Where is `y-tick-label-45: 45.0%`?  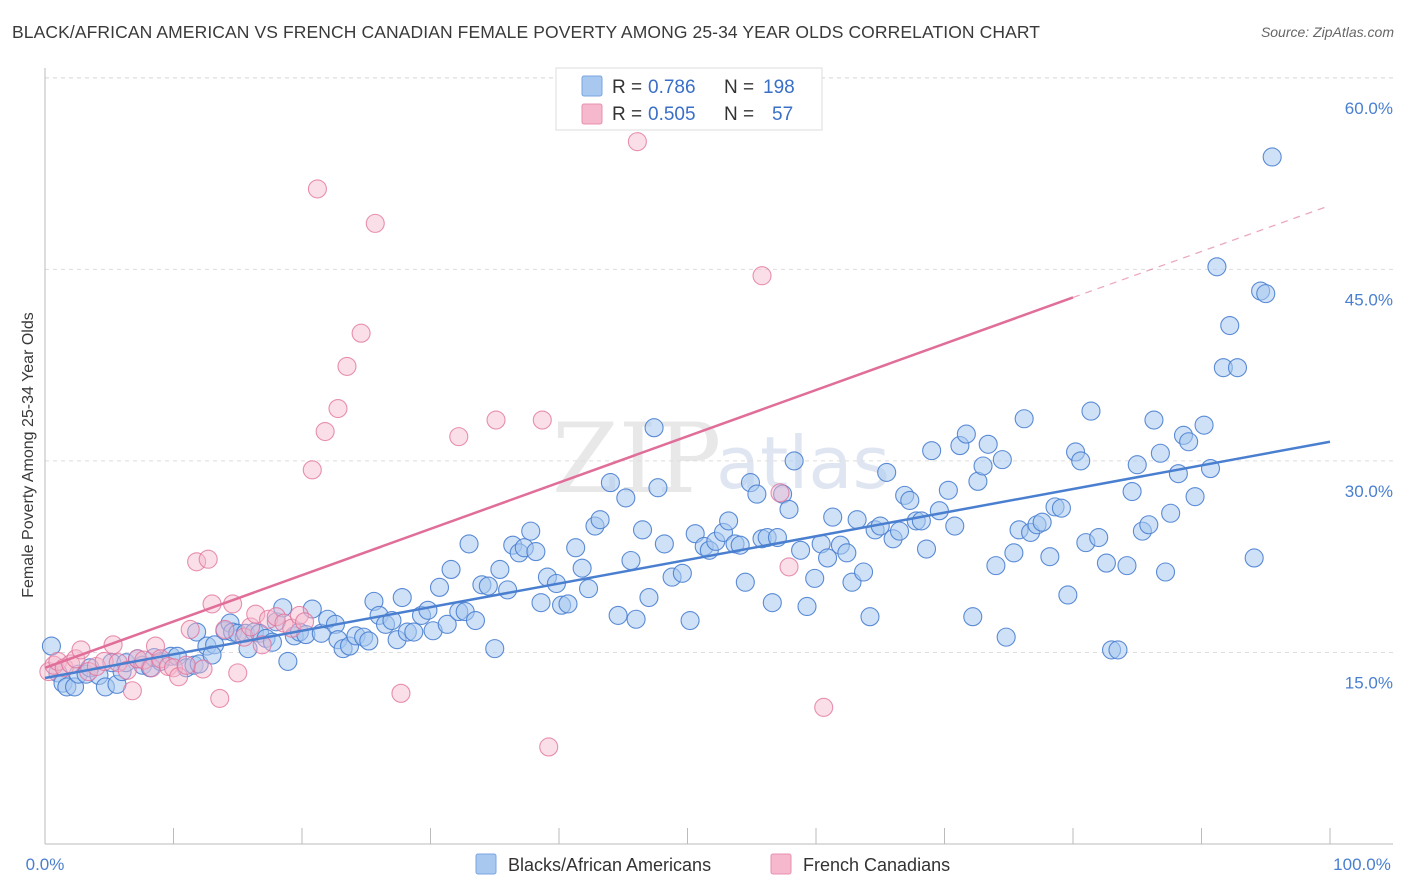 y-tick-label-45: 45.0% is located at coordinates (1369, 299).